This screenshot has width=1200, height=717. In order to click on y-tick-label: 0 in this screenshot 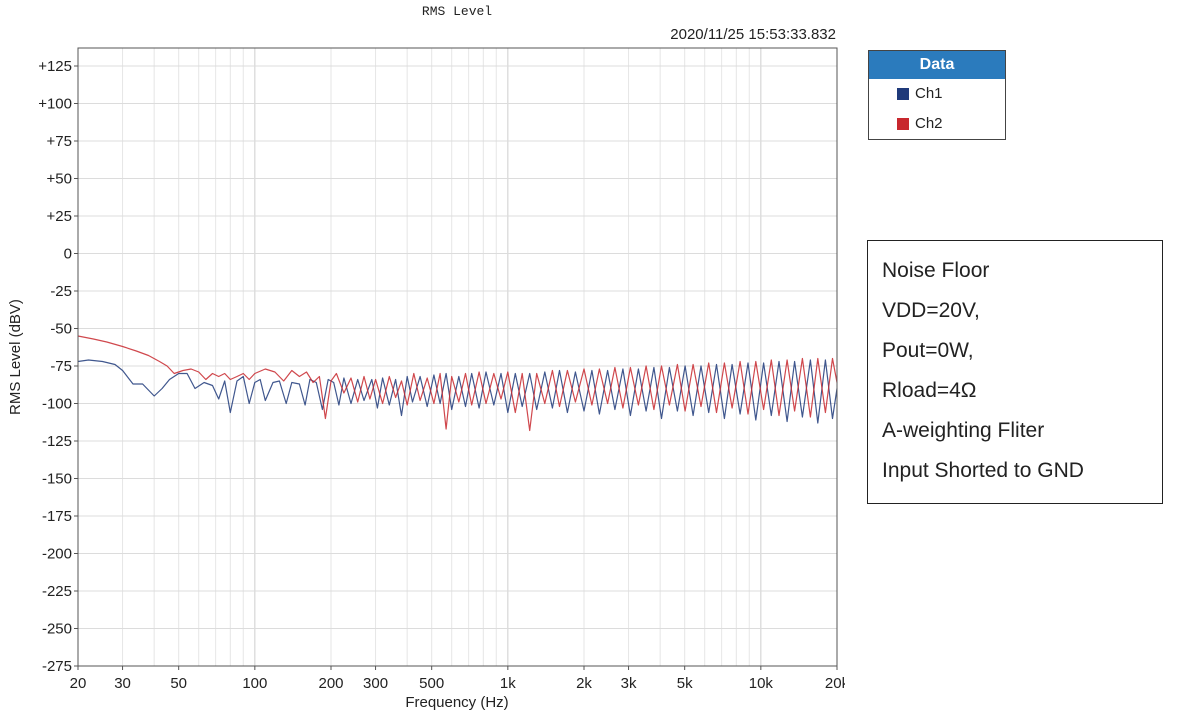, I will do `click(68, 254)`.